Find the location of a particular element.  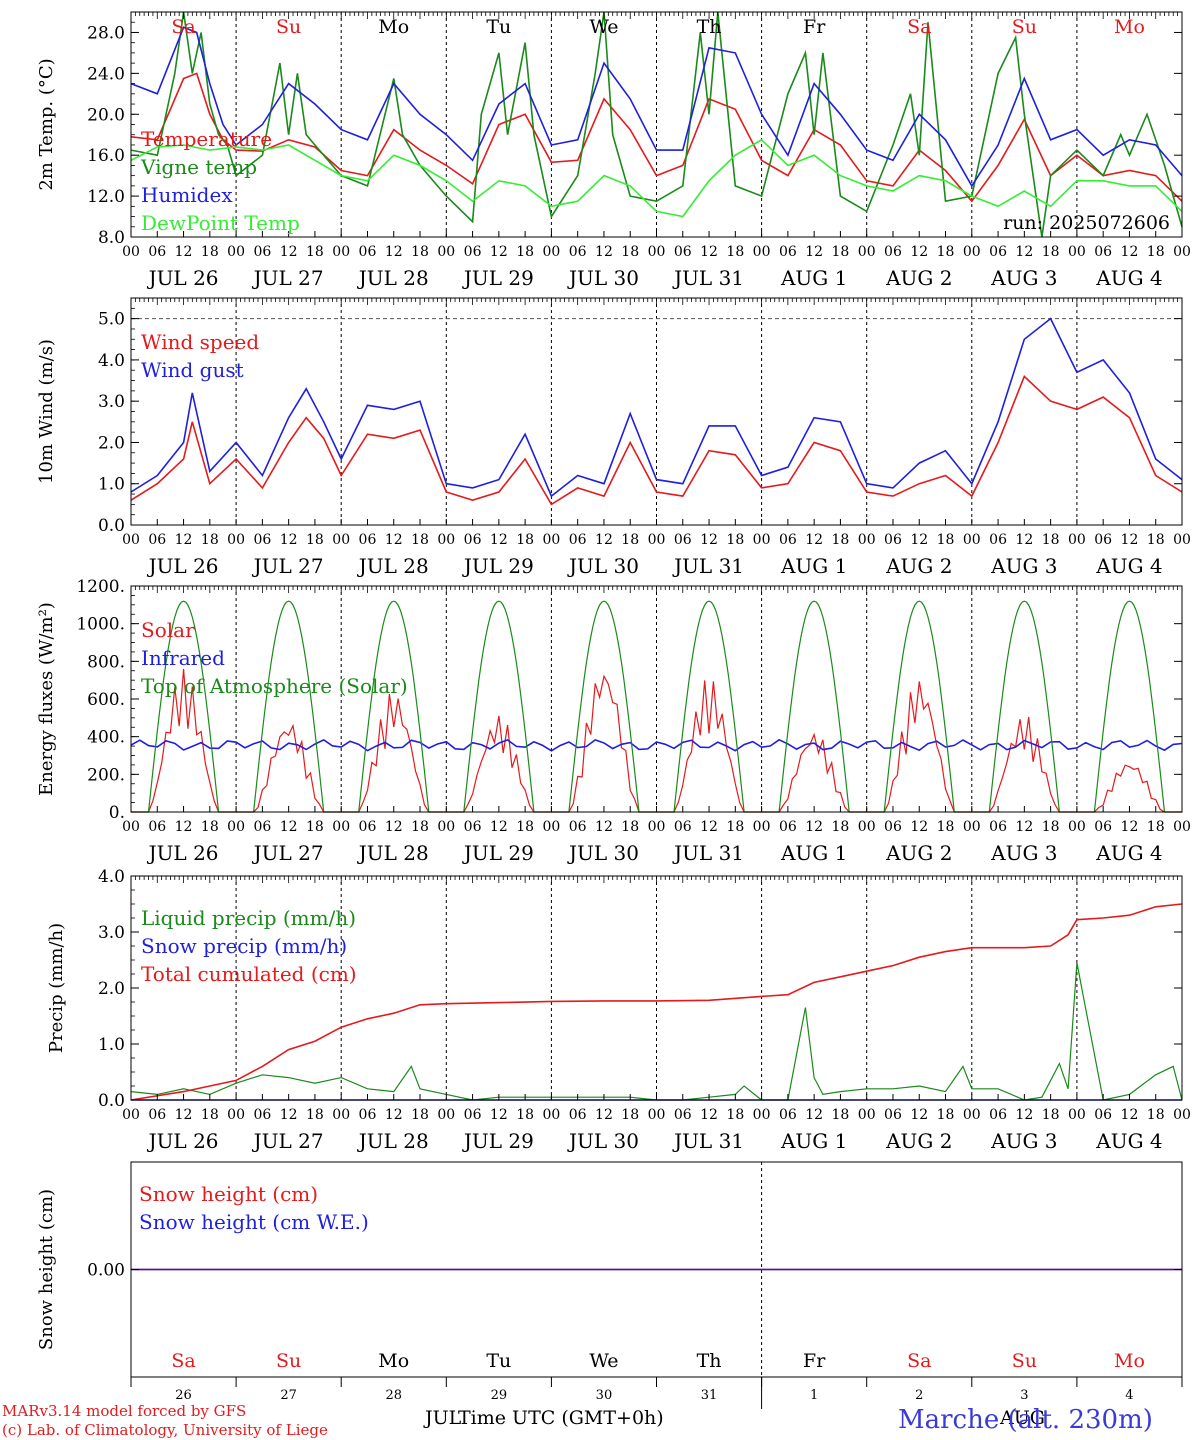

legend-entry-1: Vigne temp is located at coordinates (198, 167).